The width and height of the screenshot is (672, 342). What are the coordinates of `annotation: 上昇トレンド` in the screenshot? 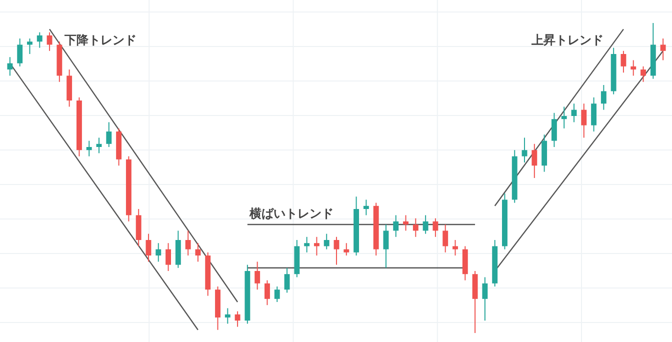 It's located at (567, 40).